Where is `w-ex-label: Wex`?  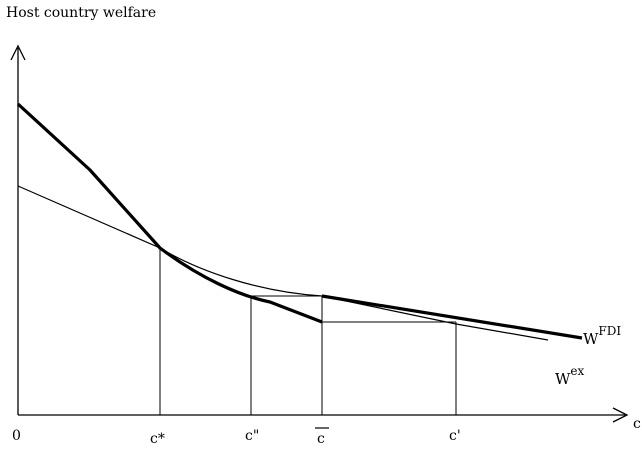 w-ex-label: Wex is located at coordinates (570, 376).